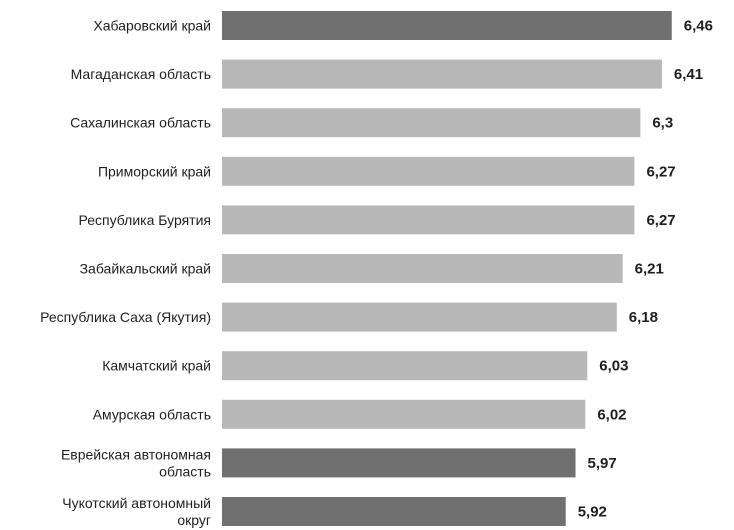 The width and height of the screenshot is (734, 530). Describe the element at coordinates (156, 366) in the screenshot. I see `category-label-8: Камчатский край` at that location.